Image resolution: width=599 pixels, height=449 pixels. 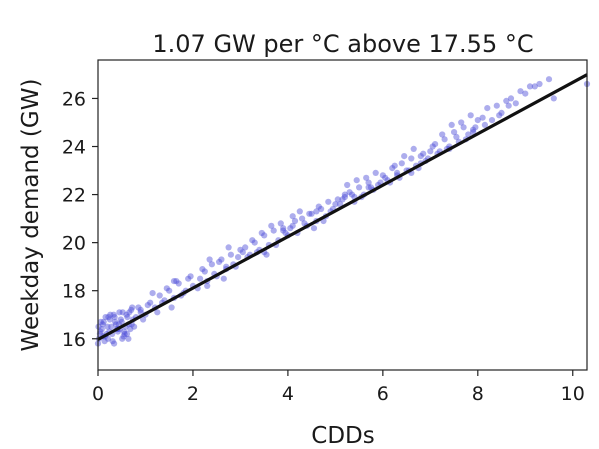 I want to click on y-tick-label: 18, so click(x=74, y=292).